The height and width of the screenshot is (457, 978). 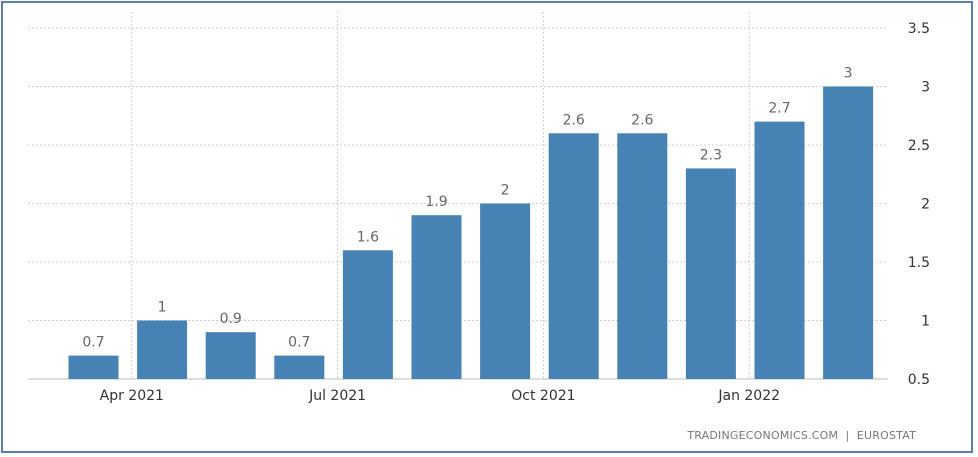 I want to click on y-tick-label: 1, so click(x=925, y=322).